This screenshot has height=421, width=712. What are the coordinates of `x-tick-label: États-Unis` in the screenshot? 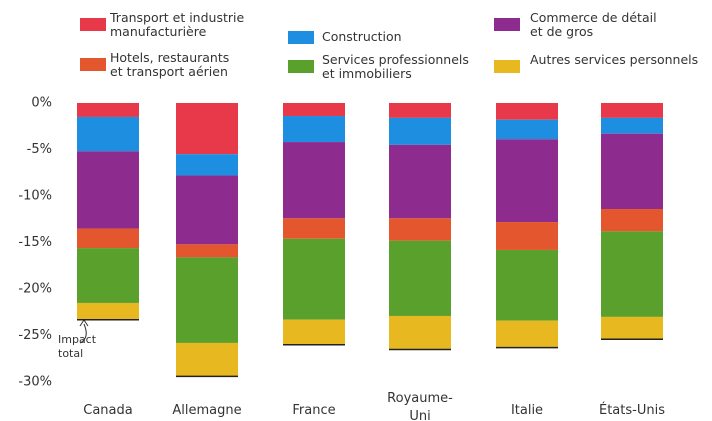 It's located at (632, 410).